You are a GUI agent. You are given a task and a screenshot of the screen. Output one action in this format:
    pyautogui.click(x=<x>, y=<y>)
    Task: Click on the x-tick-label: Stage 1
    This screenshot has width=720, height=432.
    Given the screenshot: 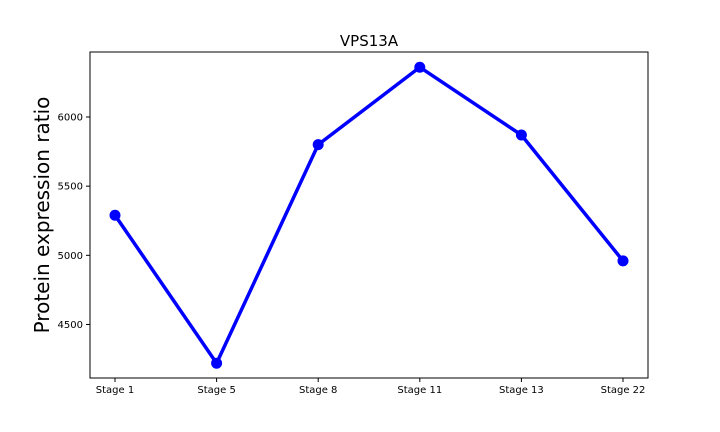 What is the action you would take?
    pyautogui.click(x=115, y=390)
    